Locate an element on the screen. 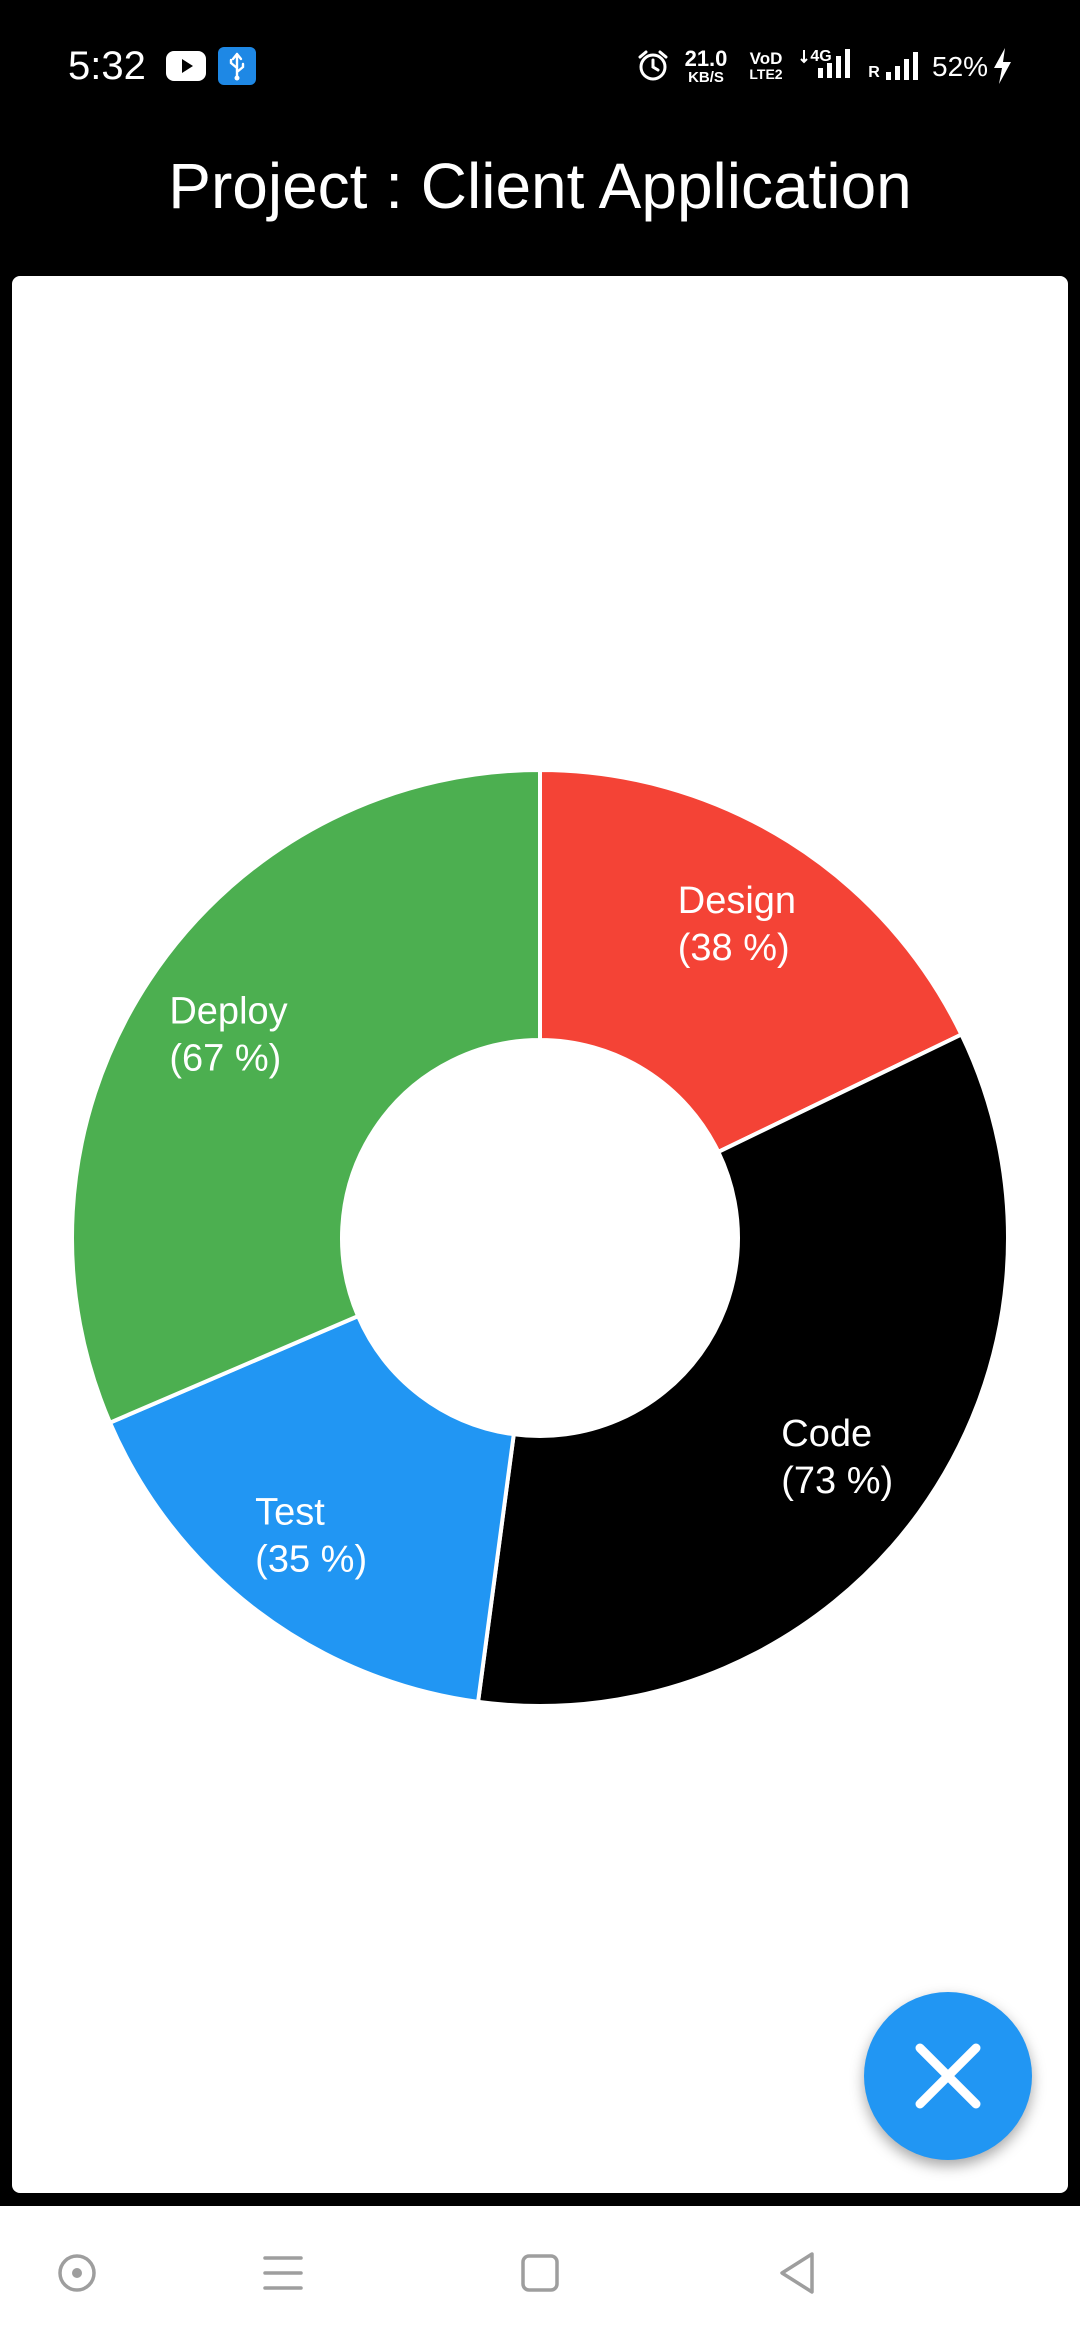  volte-label: VoD is located at coordinates (766, 58).